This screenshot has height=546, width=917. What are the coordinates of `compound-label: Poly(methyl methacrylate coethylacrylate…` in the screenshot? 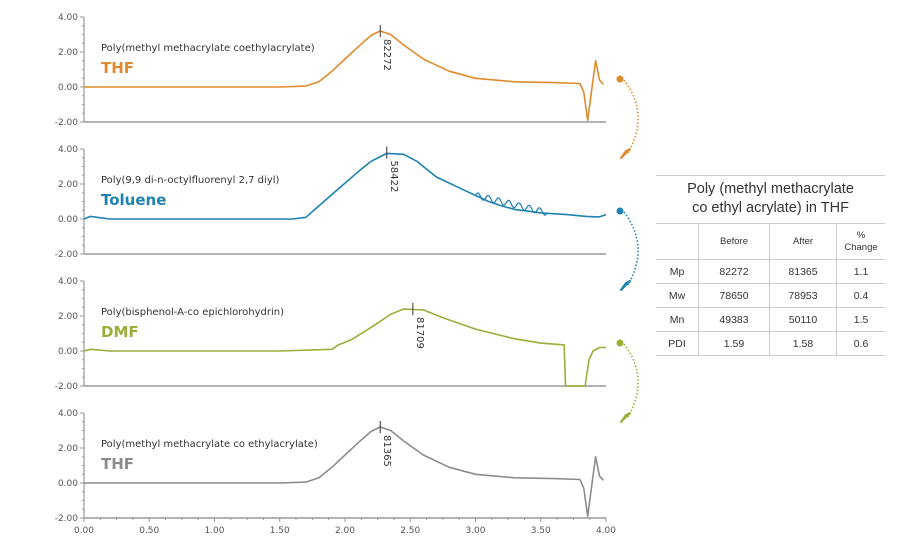 It's located at (208, 48).